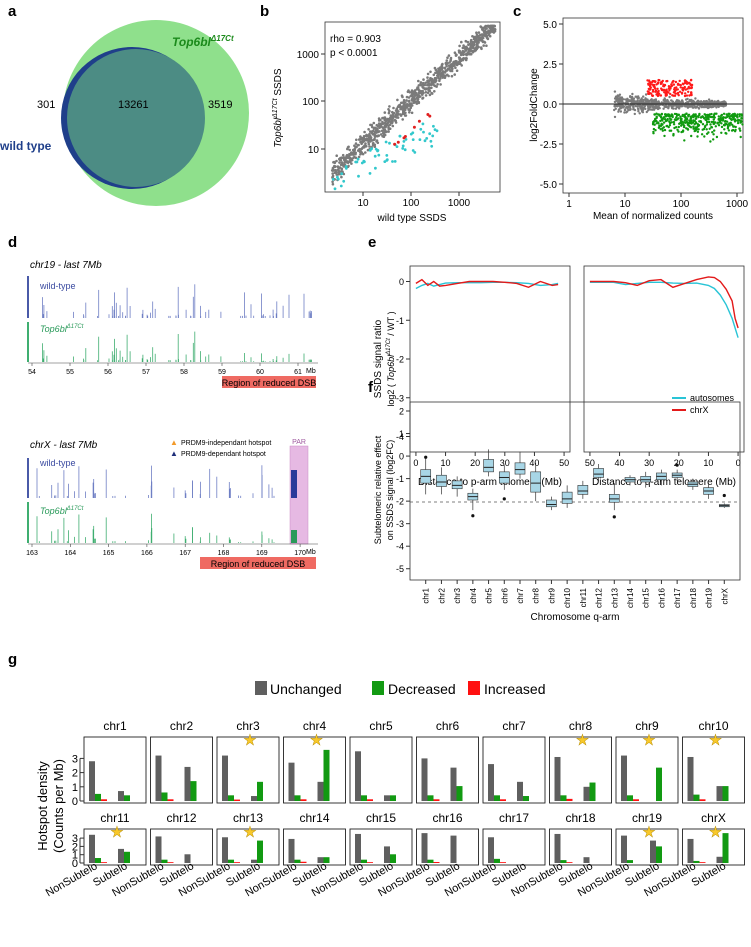 This screenshot has width=751, height=947. I want to click on e-ytick-label: -2, so click(400, 360).